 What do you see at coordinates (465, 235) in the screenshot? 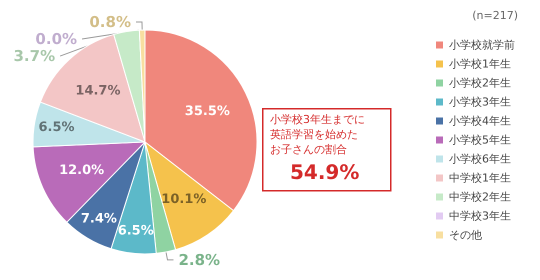
I see `legend-label: その他` at bounding box center [465, 235].